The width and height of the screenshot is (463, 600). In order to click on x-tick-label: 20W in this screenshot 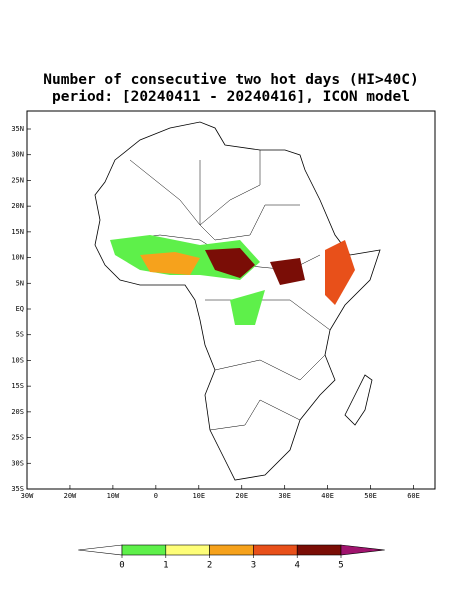, I will do `click(70, 496)`.